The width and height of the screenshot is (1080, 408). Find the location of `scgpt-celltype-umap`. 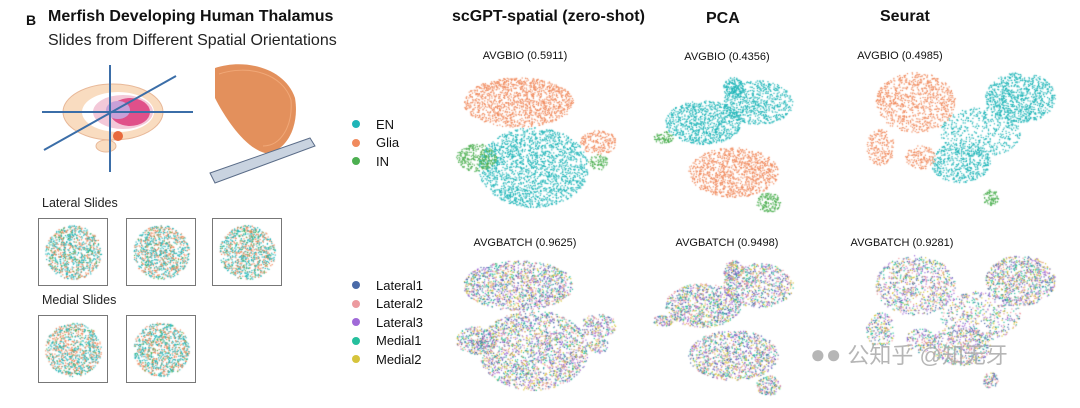

scgpt-celltype-umap is located at coordinates (538, 142).